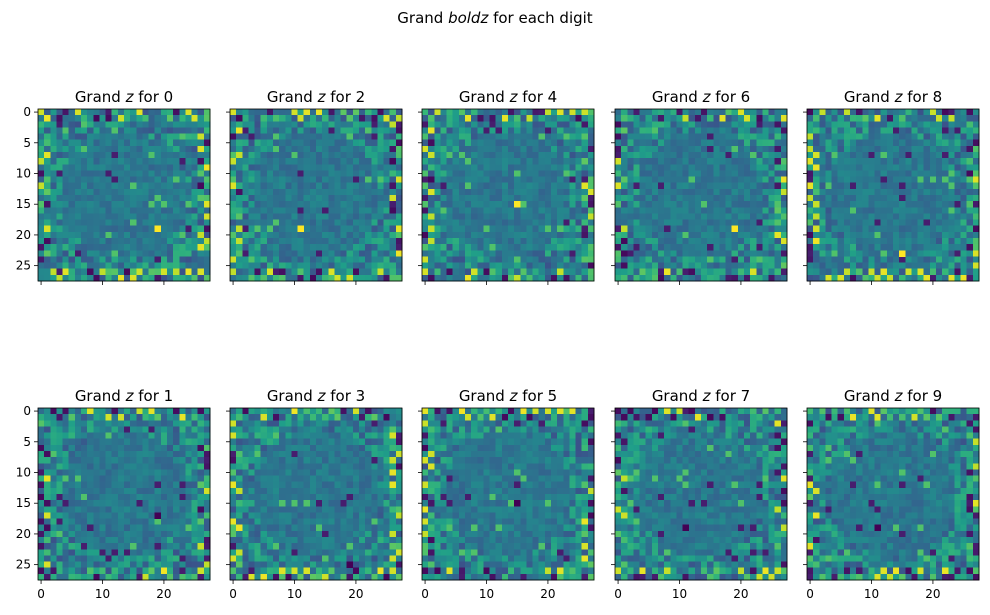 This screenshot has height=615, width=990. I want to click on figure-suptitle: Grand boldz for each digit, so click(495, 18).